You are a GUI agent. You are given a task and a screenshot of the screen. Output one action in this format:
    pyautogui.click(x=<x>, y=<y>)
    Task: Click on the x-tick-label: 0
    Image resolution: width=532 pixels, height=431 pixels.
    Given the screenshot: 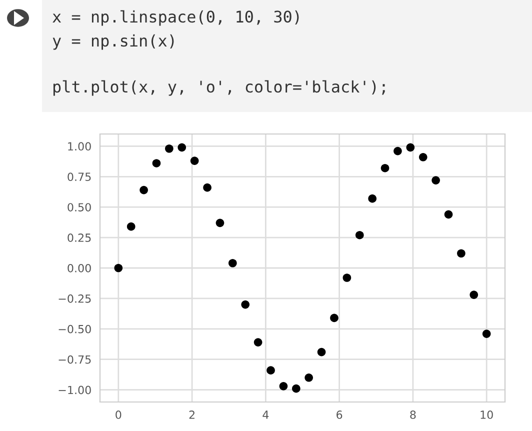 What is the action you would take?
    pyautogui.click(x=119, y=414)
    